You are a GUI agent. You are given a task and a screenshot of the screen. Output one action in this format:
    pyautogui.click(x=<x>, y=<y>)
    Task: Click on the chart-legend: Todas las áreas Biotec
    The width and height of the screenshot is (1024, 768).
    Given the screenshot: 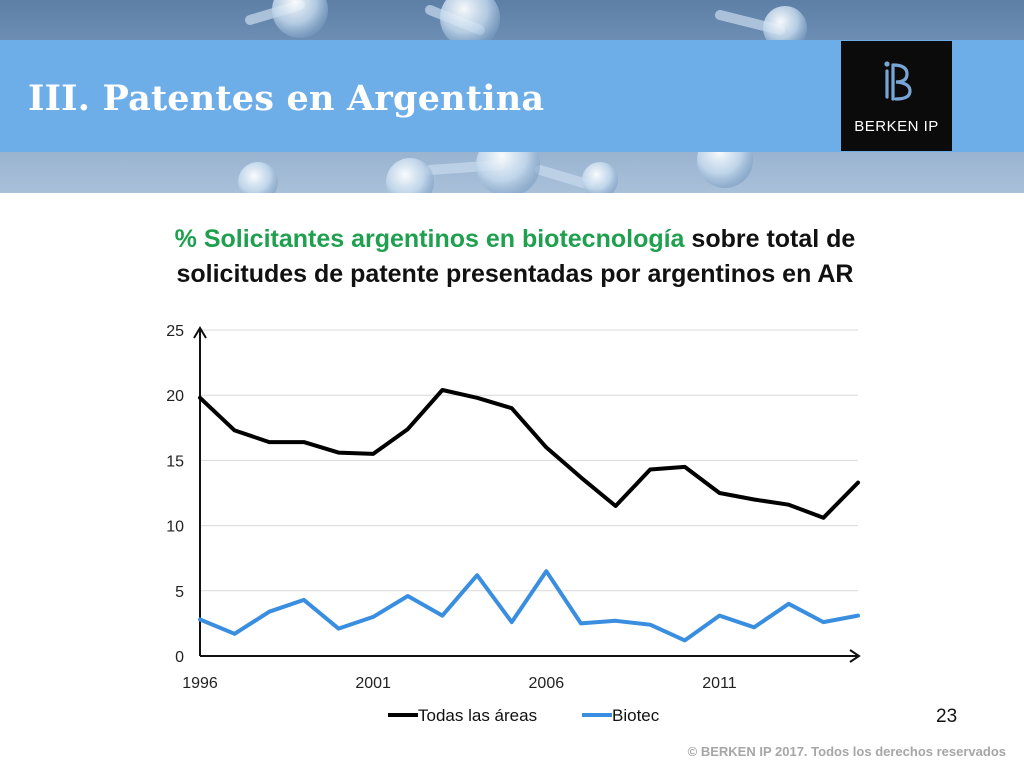 What is the action you would take?
    pyautogui.click(x=524, y=715)
    